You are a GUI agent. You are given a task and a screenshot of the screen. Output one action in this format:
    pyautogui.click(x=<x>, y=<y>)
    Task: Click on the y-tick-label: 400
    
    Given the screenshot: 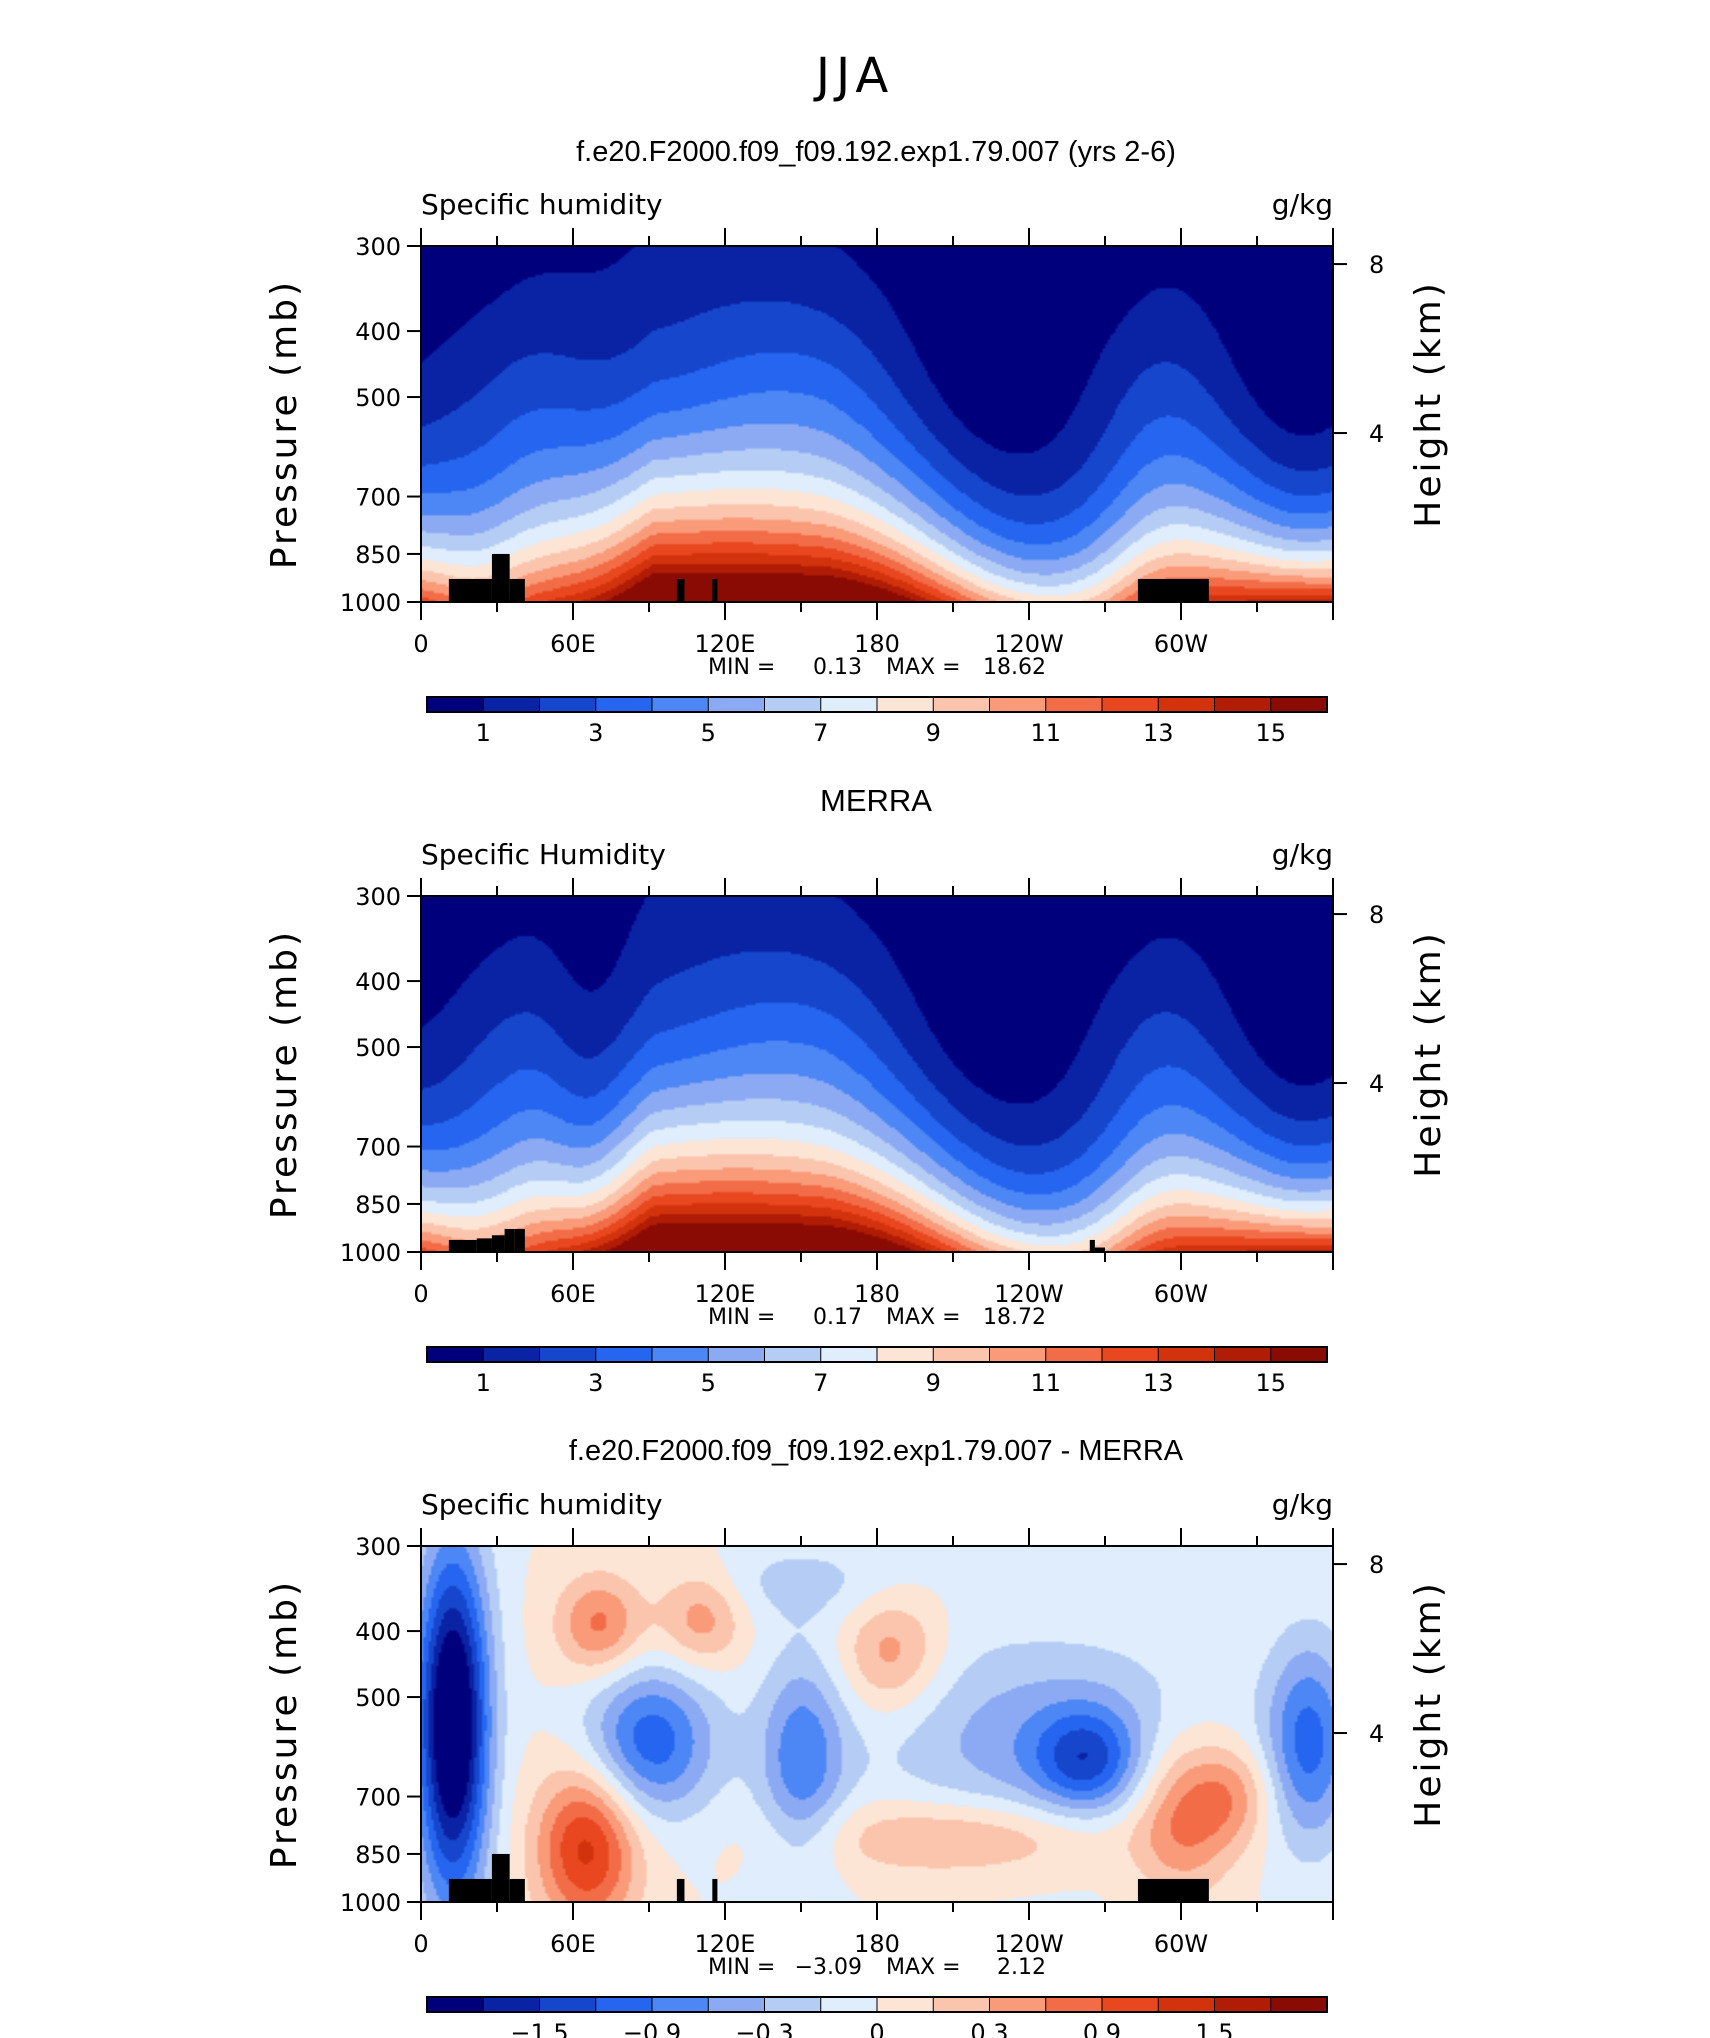 What is the action you would take?
    pyautogui.click(x=378, y=982)
    